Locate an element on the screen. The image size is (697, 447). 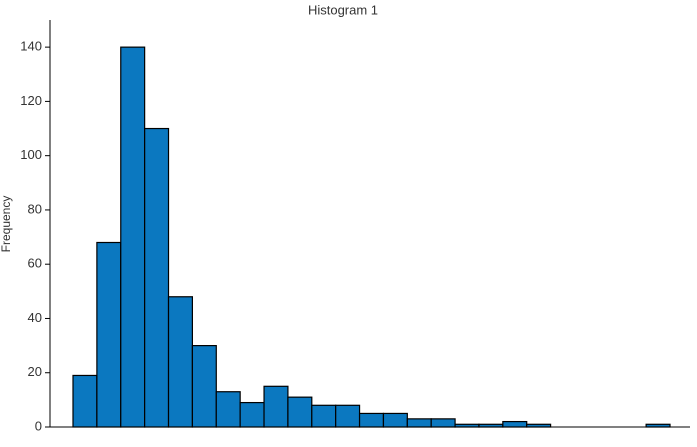
y-tick-label: 60 is located at coordinates (35, 263).